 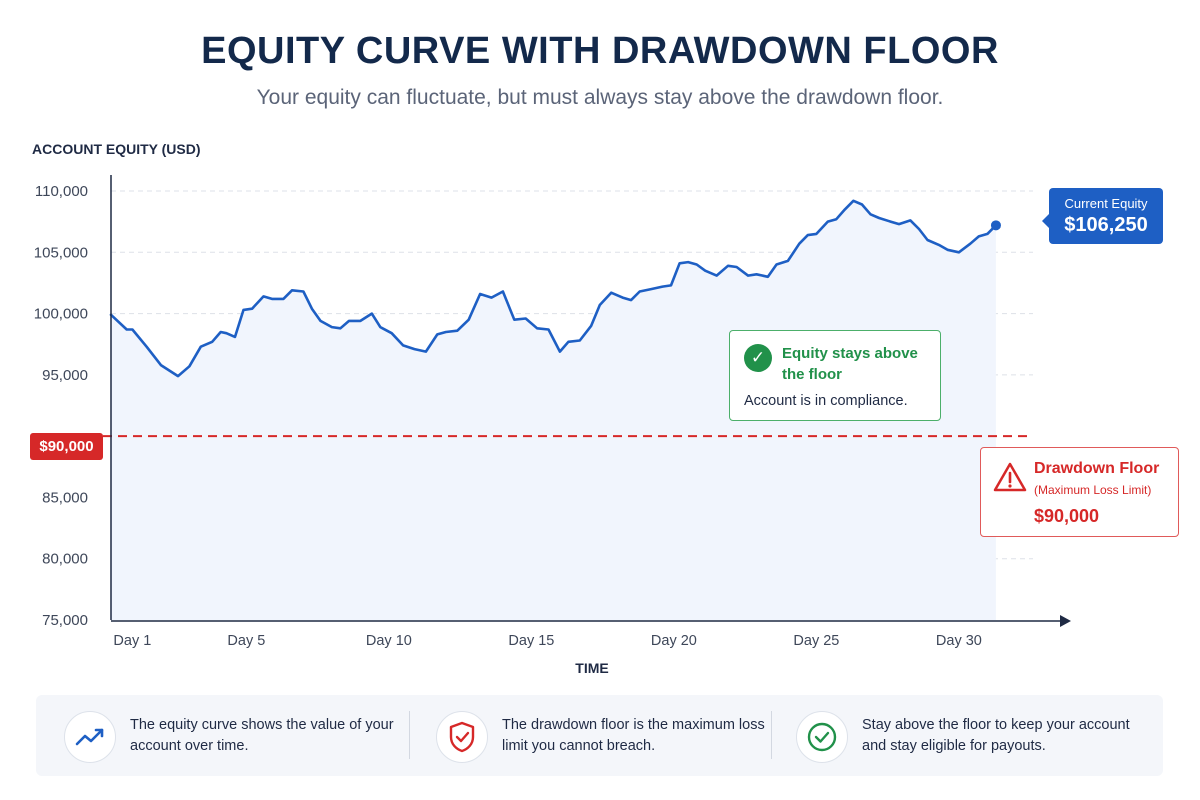 I want to click on warning-icon, so click(x=1010, y=477).